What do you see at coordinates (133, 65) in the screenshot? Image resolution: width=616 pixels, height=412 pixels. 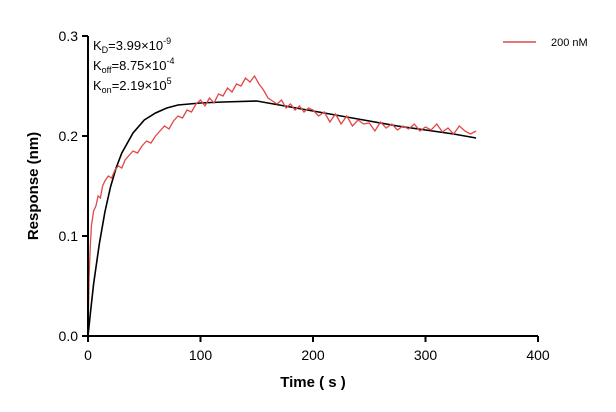 I see `kinetic-constant-label: Koff=8.75×10-4` at bounding box center [133, 65].